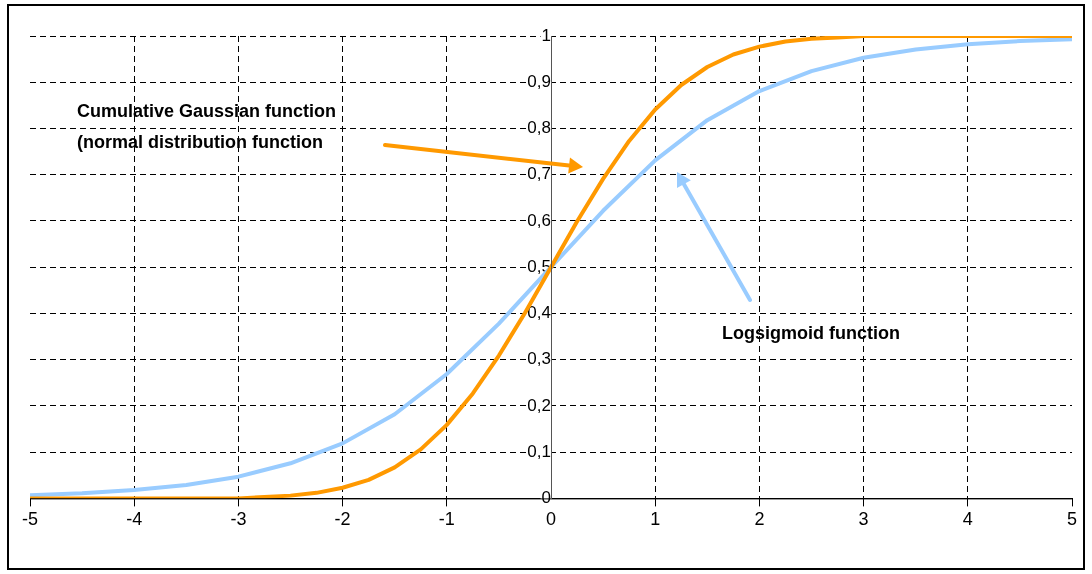  Describe the element at coordinates (1072, 519) in the screenshot. I see `x-tick-label: 5` at that location.